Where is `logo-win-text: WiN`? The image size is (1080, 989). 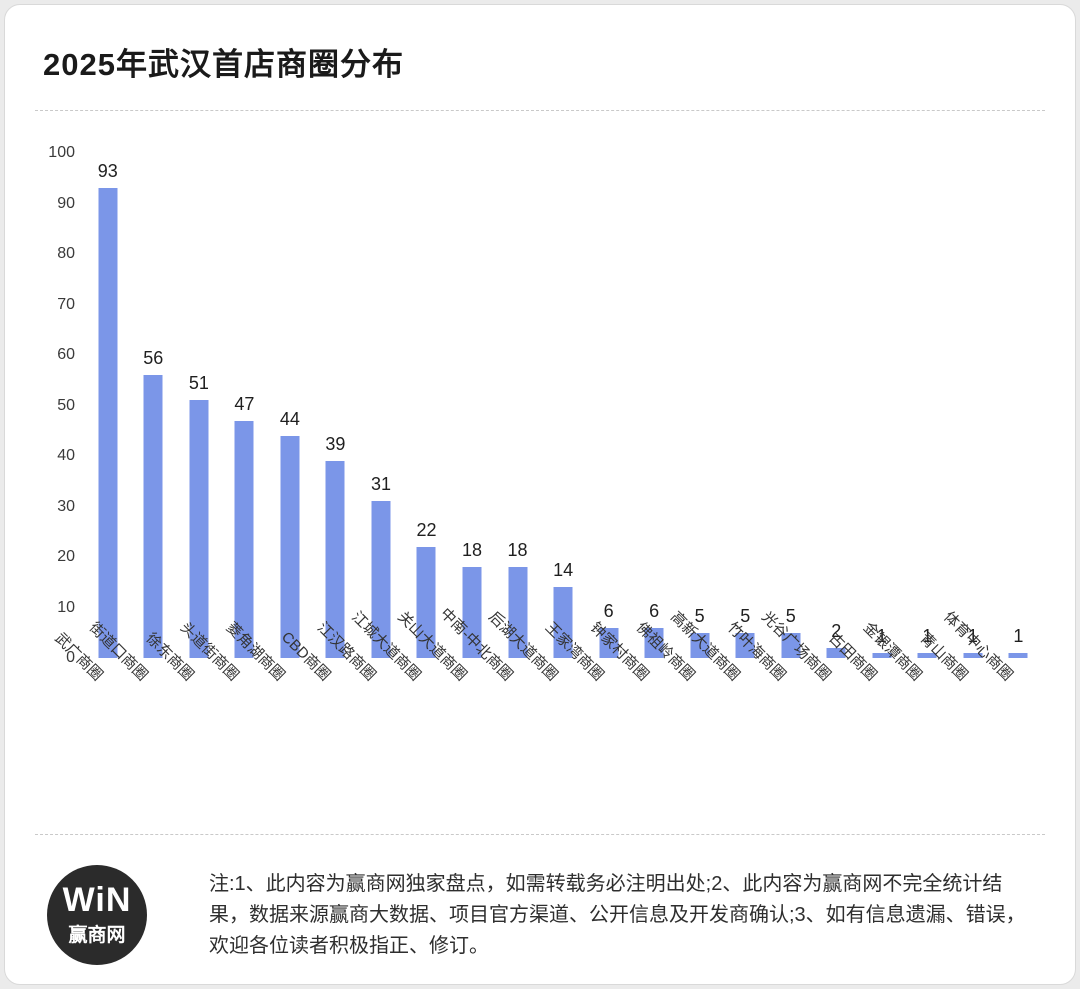
logo-win-text: WiN is located at coordinates (97, 900).